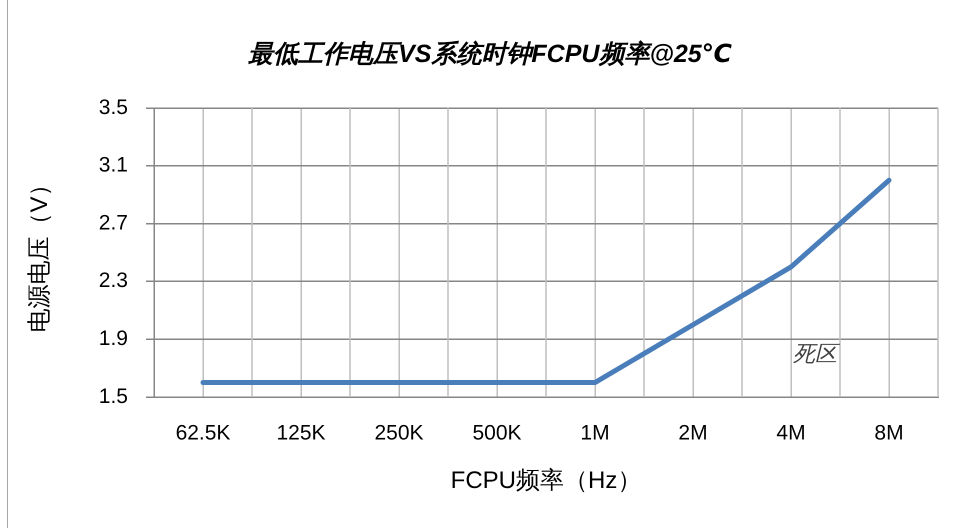 This screenshot has height=528, width=957. What do you see at coordinates (816, 353) in the screenshot?
I see `annotation: 死区` at bounding box center [816, 353].